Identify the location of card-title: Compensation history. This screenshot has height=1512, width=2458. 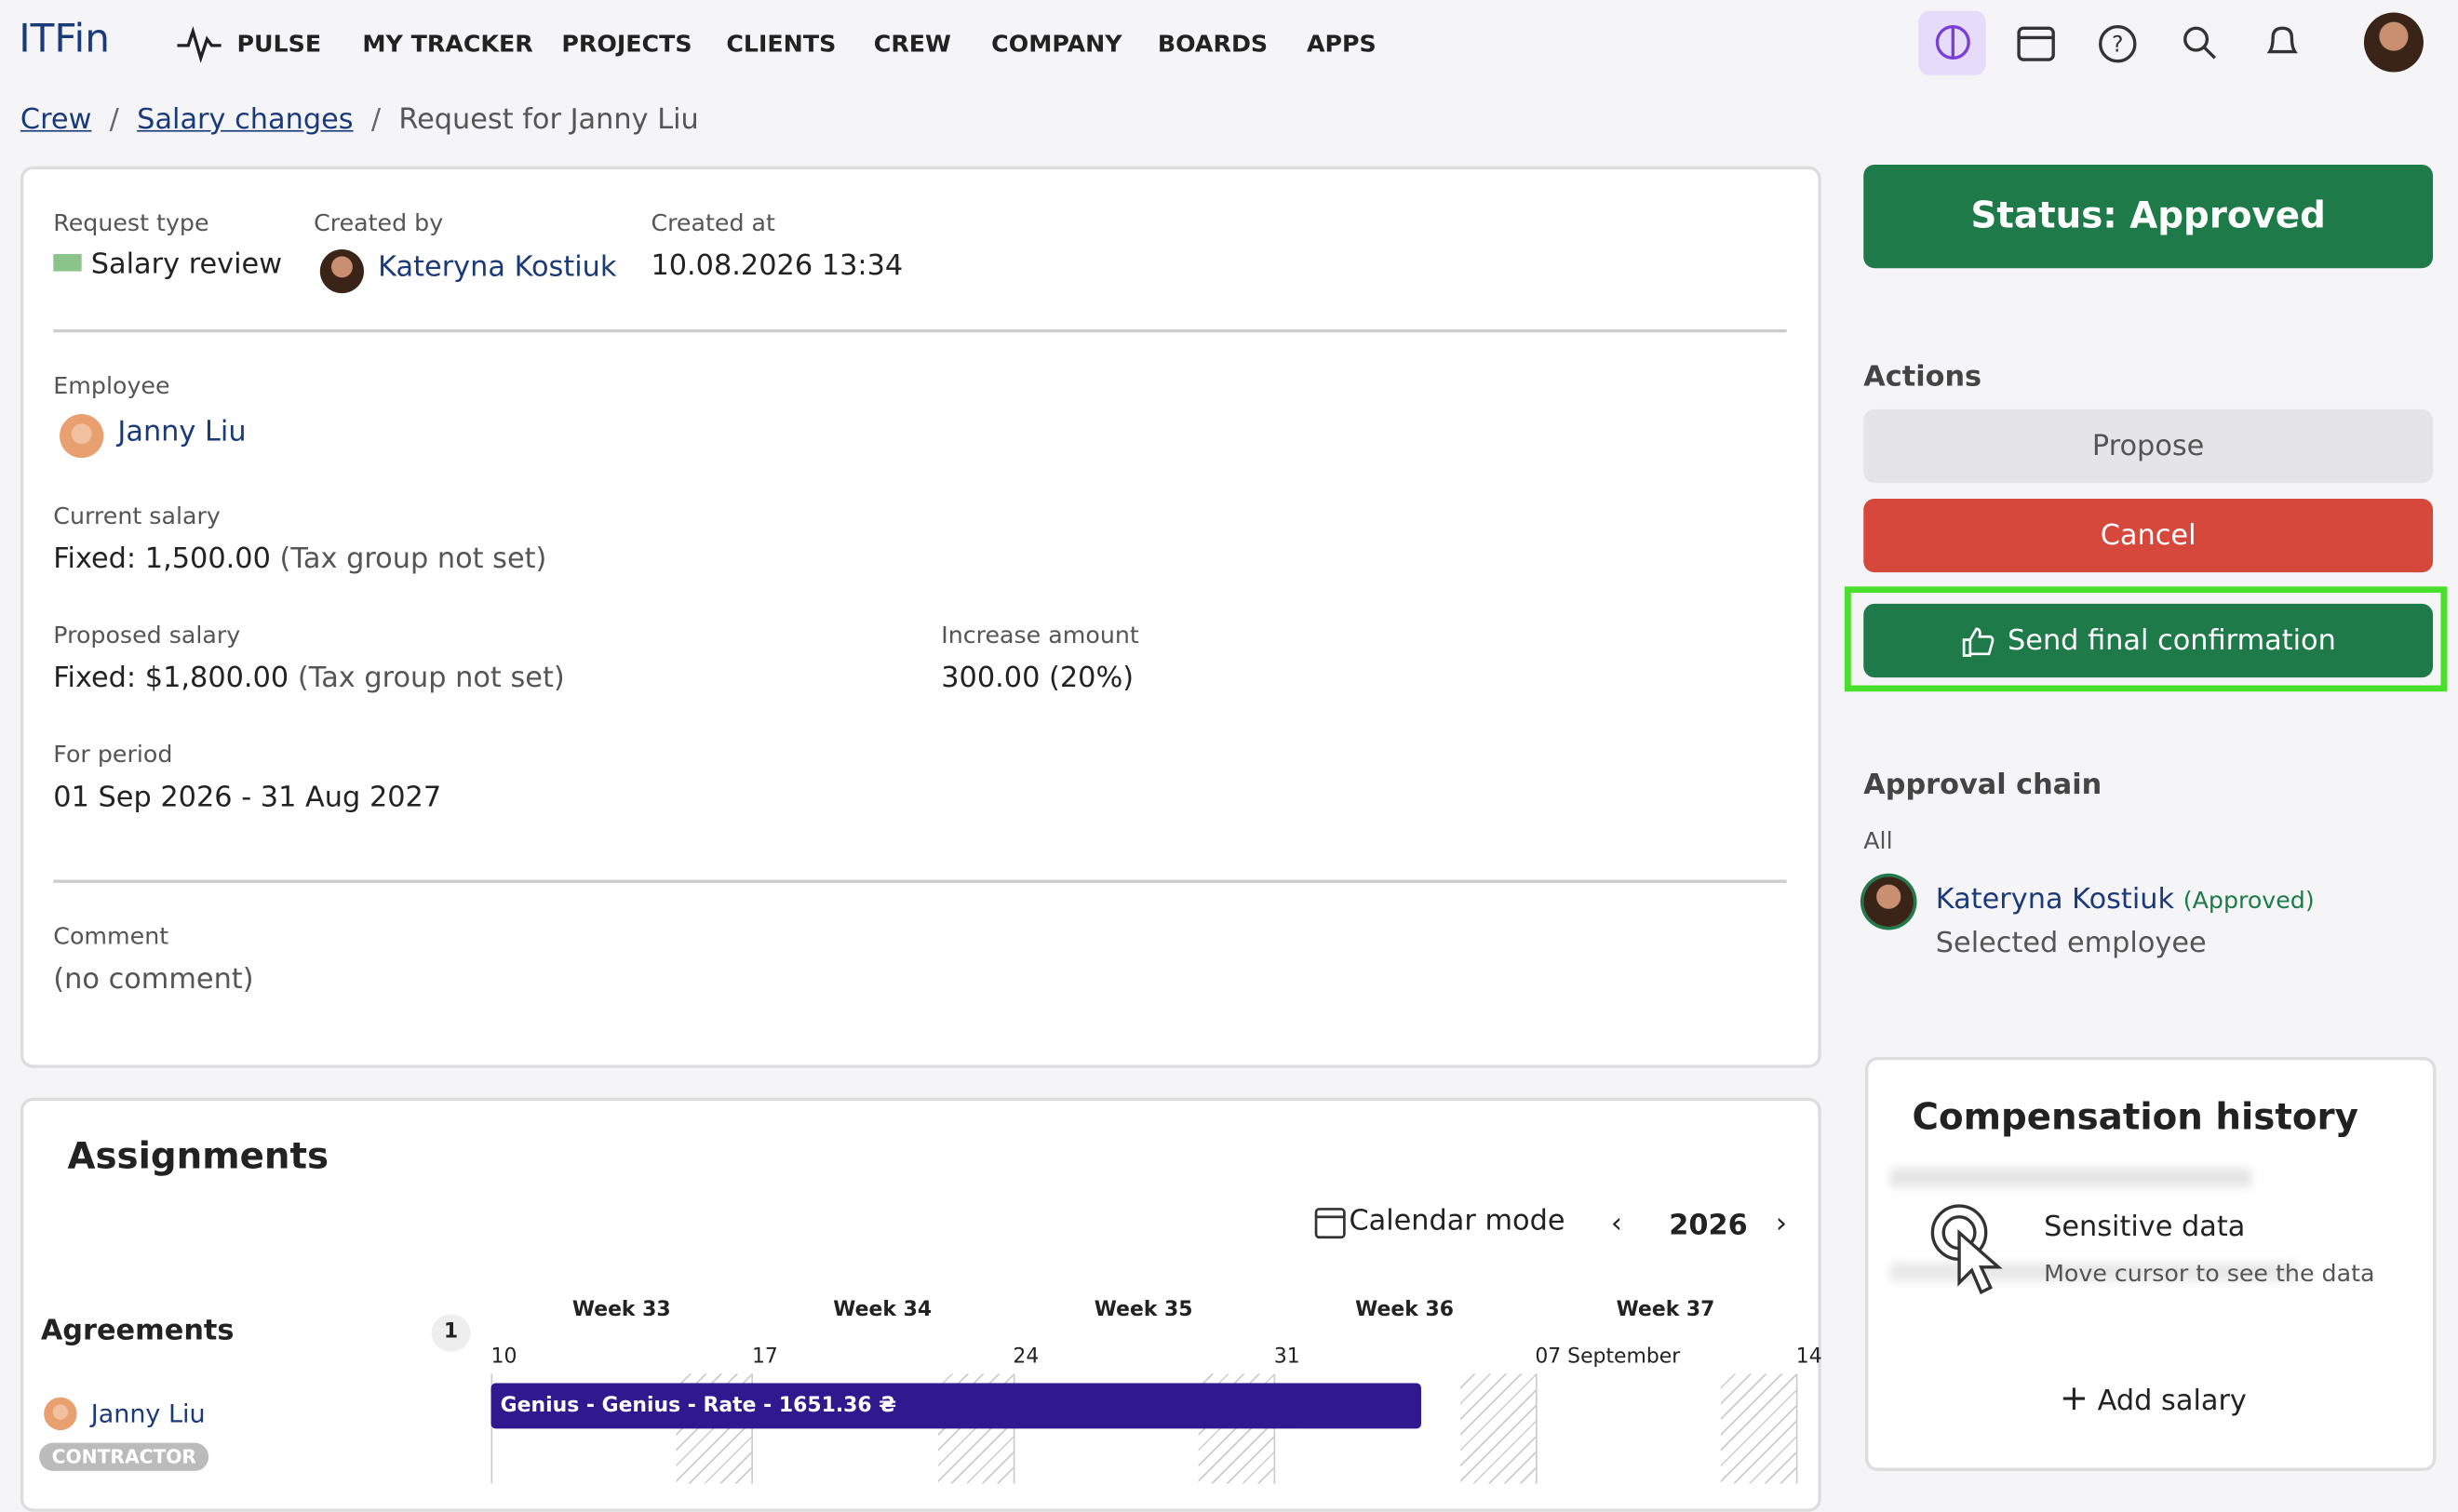
(2135, 1118).